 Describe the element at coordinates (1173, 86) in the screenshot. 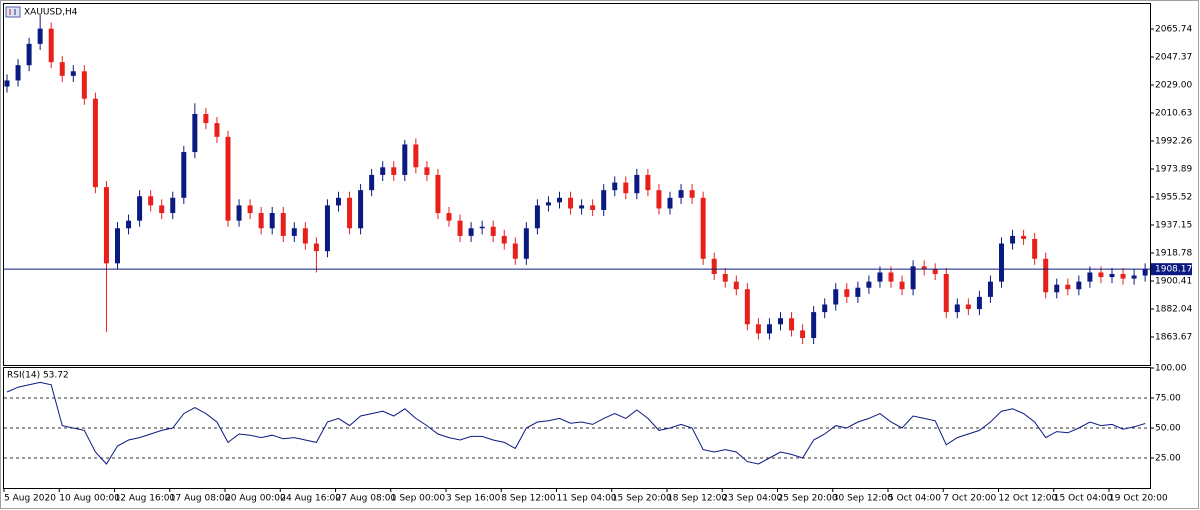

I see `y-tick-label: 2029.00` at that location.